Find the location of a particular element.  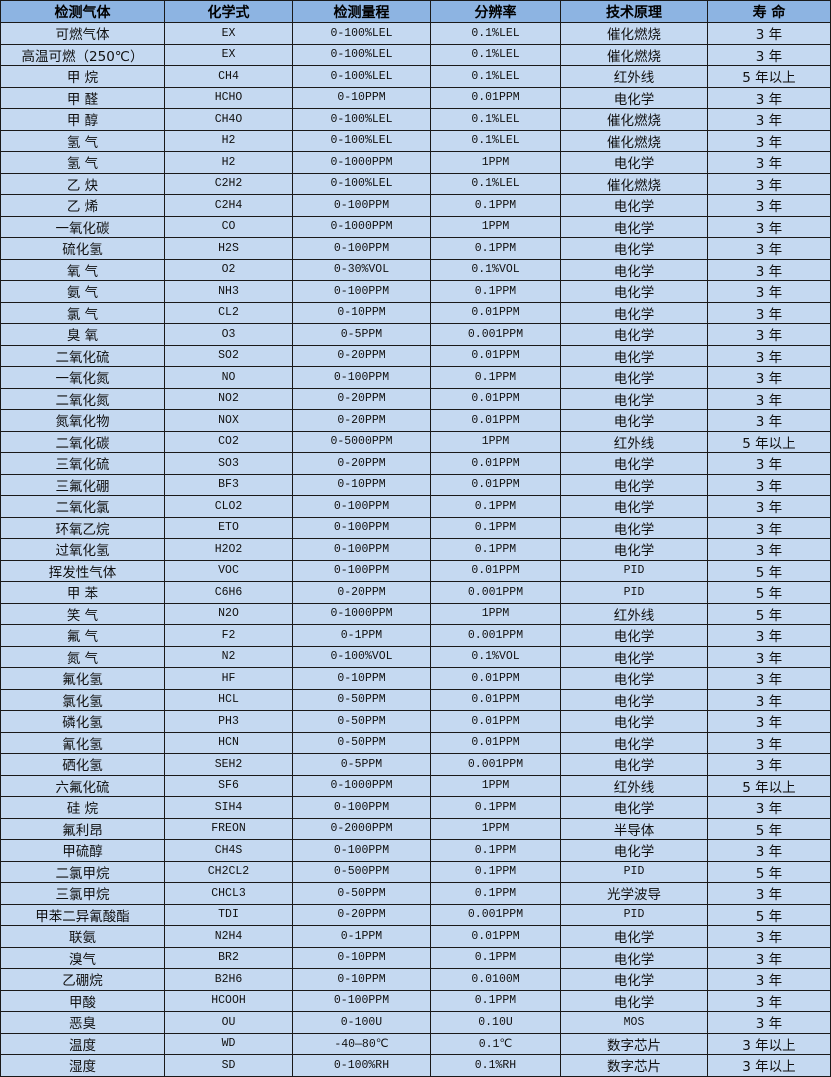

cell-lifespan: 5 年 is located at coordinates (769, 613).